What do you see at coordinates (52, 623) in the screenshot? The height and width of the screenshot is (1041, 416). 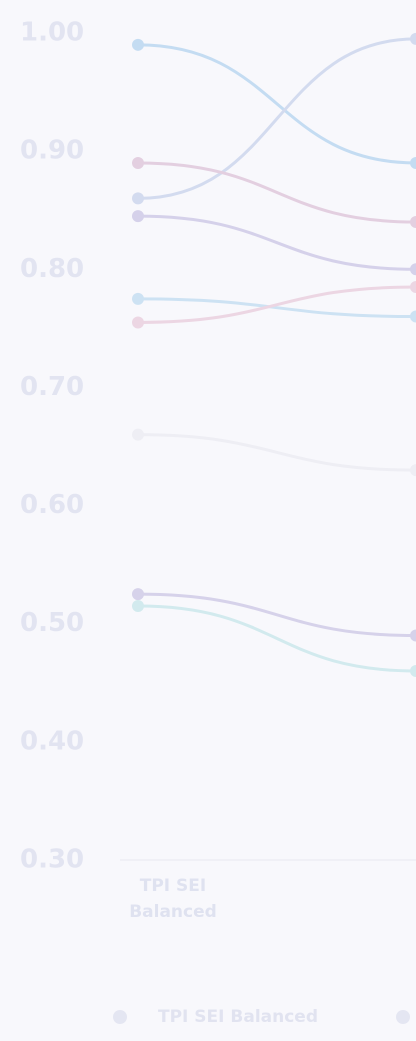 I see `y-tick-label: 0.50` at bounding box center [52, 623].